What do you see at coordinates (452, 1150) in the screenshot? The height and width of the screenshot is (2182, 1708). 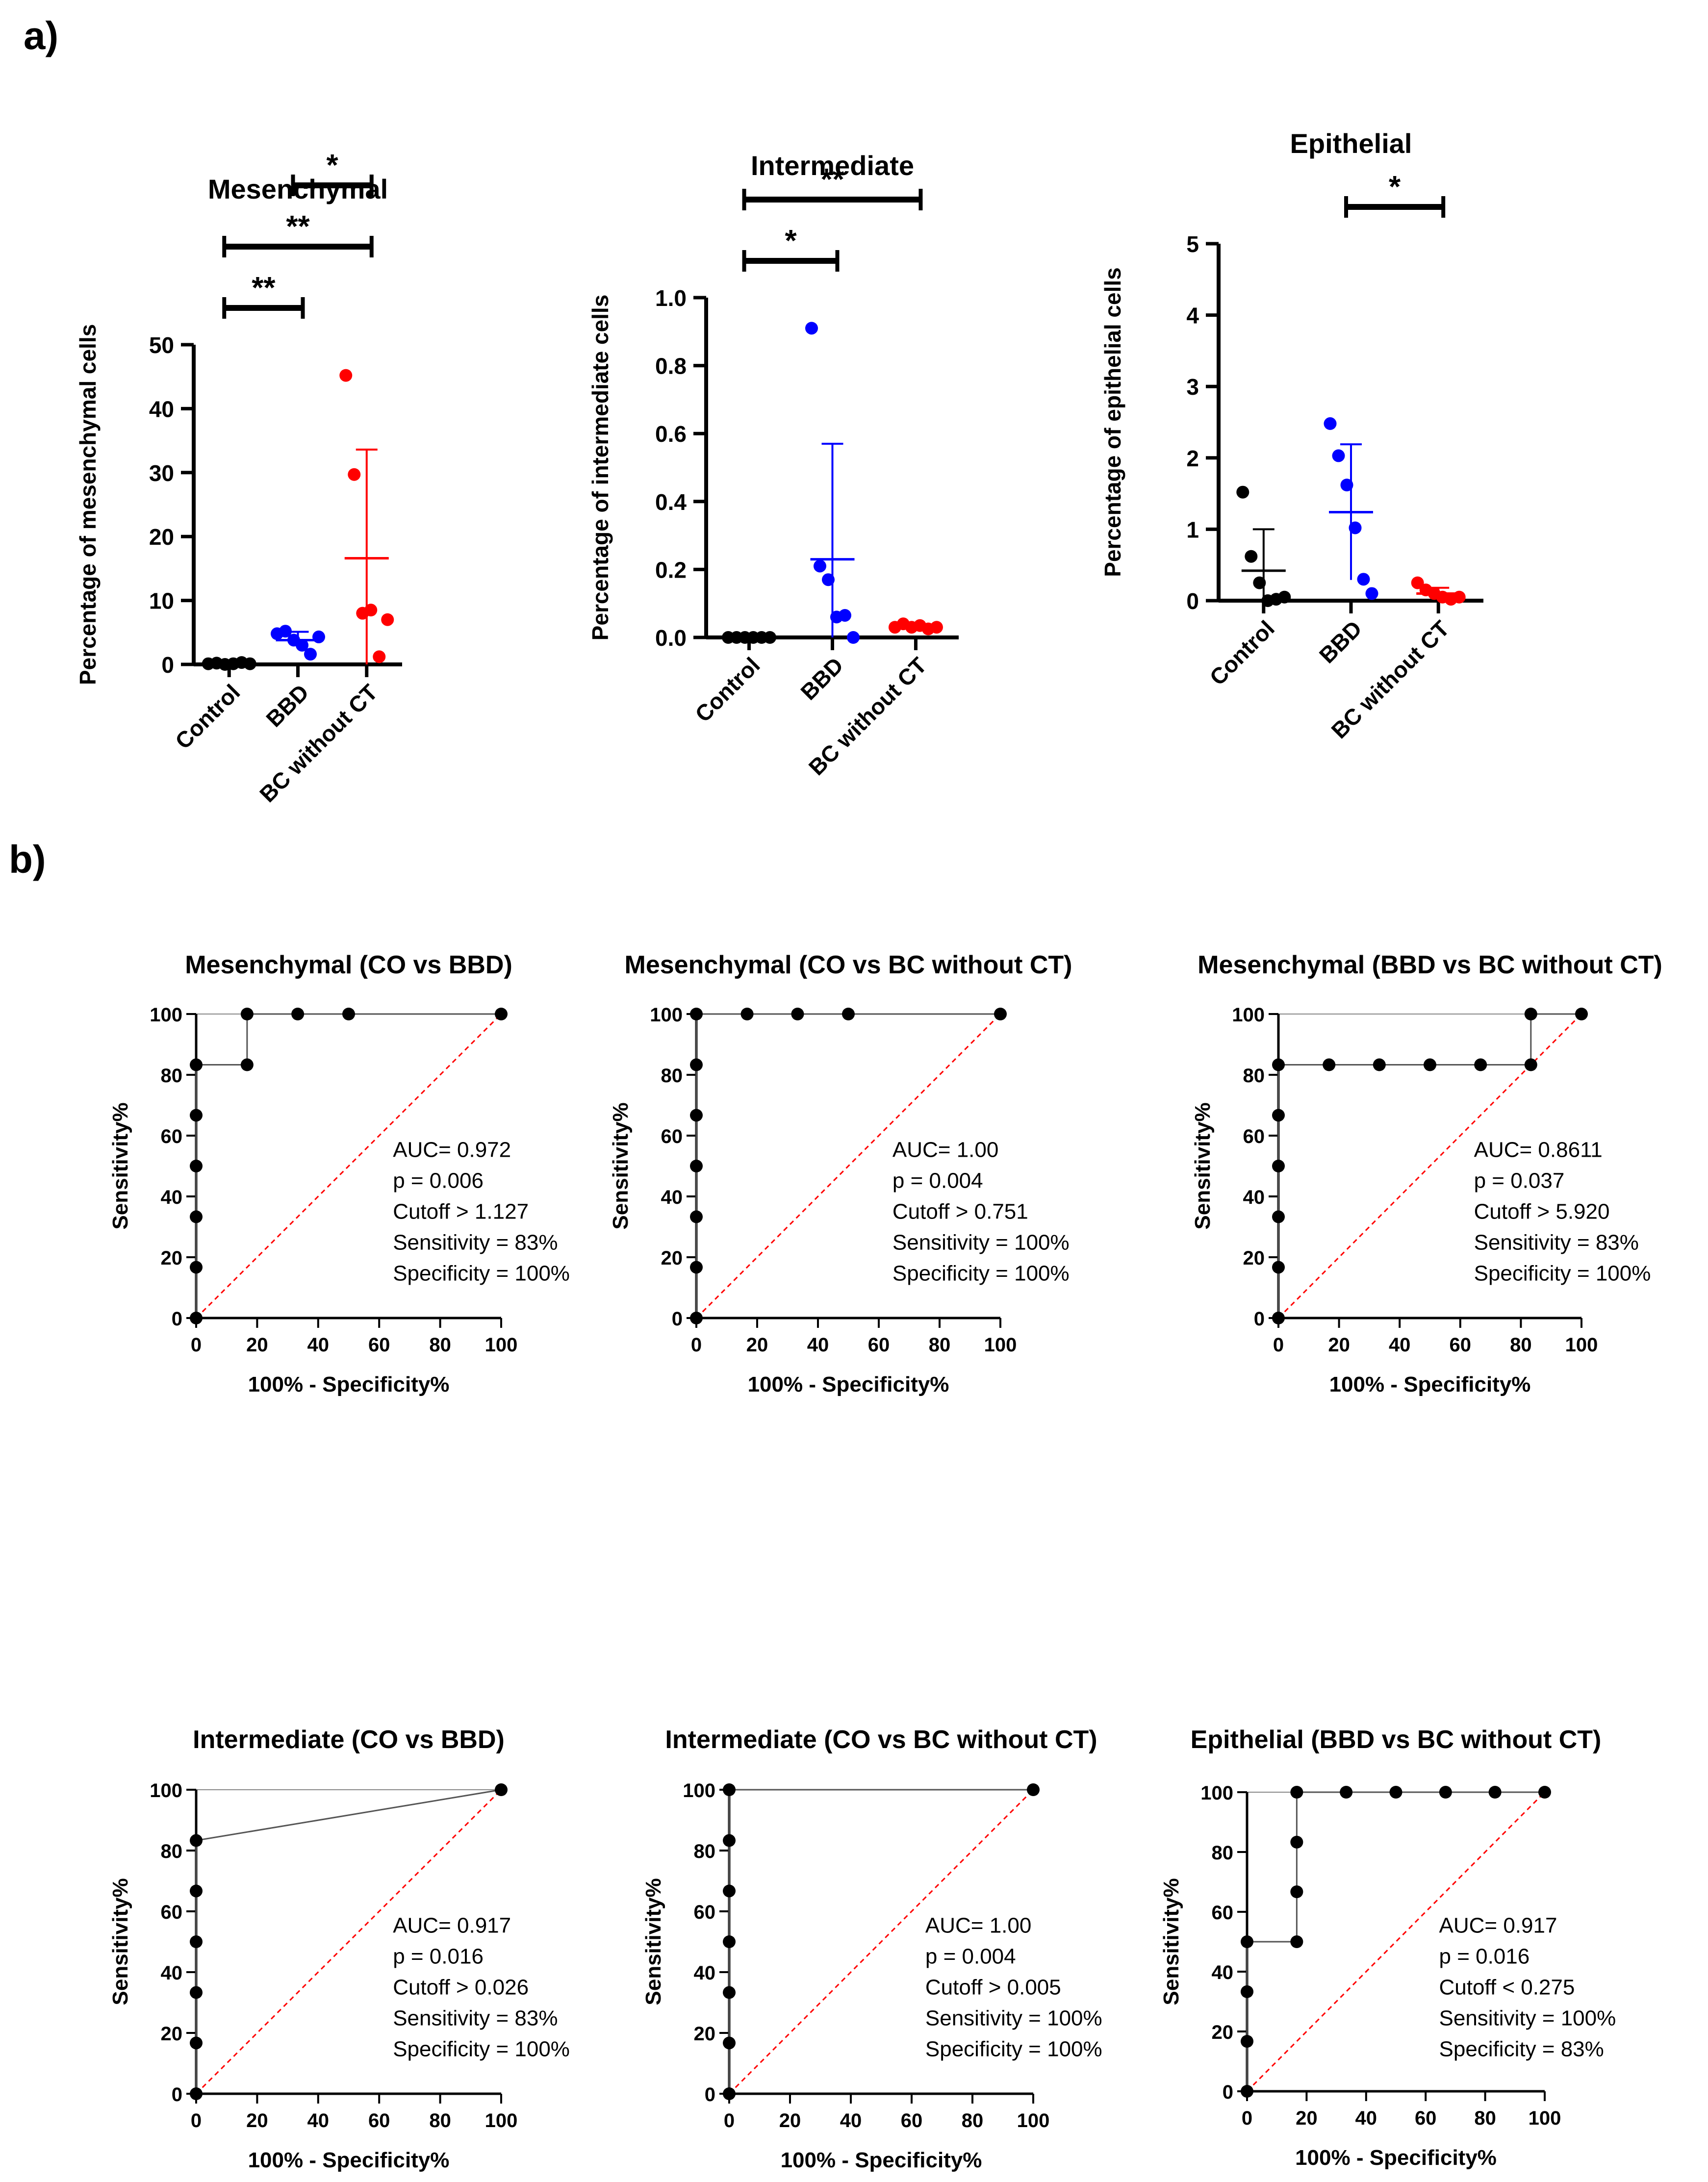 I see `stats-annotation: AUC= 0.972` at bounding box center [452, 1150].